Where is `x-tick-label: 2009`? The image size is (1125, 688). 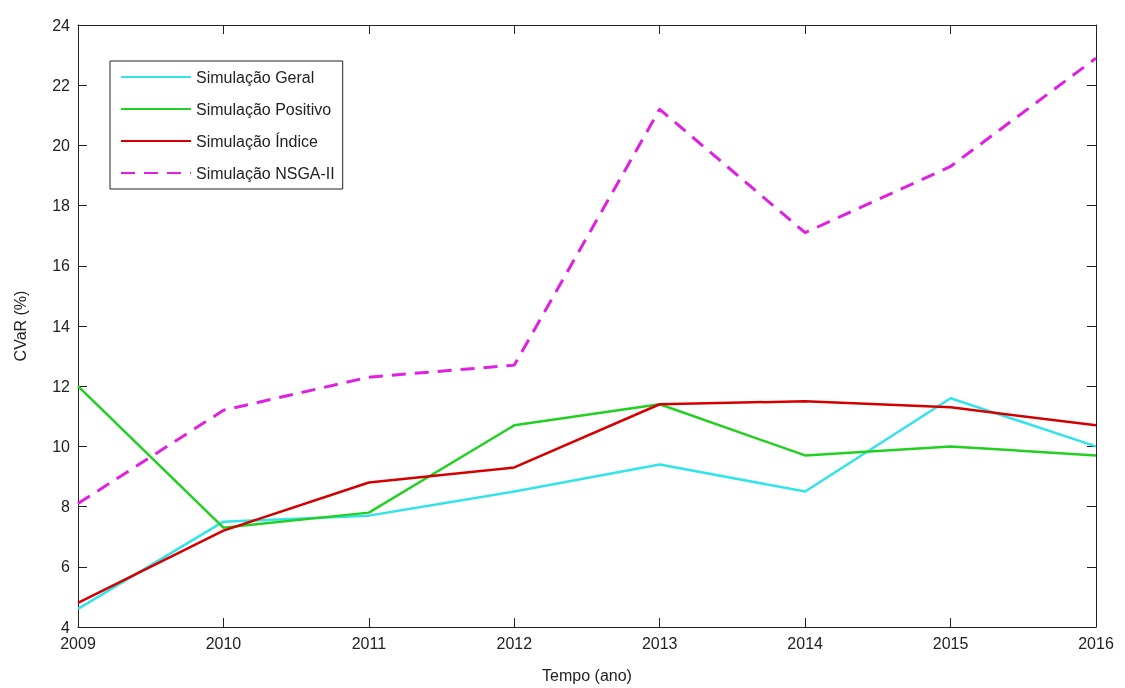
x-tick-label: 2009 is located at coordinates (78, 643).